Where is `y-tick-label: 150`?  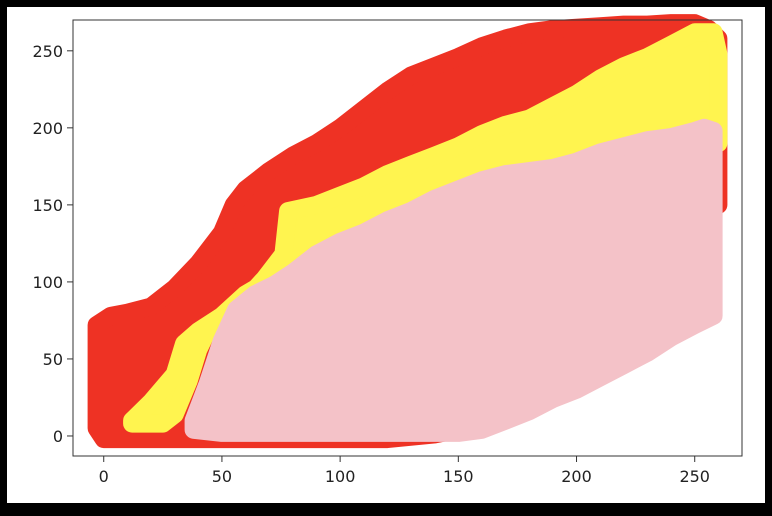 y-tick-label: 150 is located at coordinates (47, 205).